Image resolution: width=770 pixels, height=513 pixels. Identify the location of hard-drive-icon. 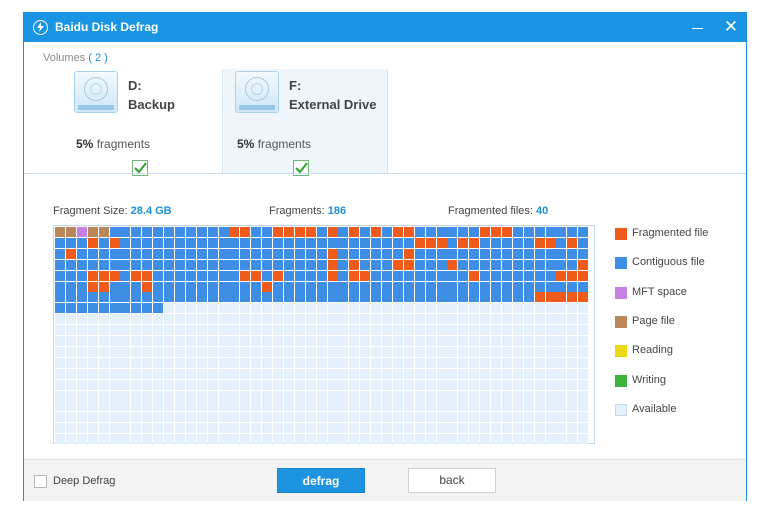
(96, 92).